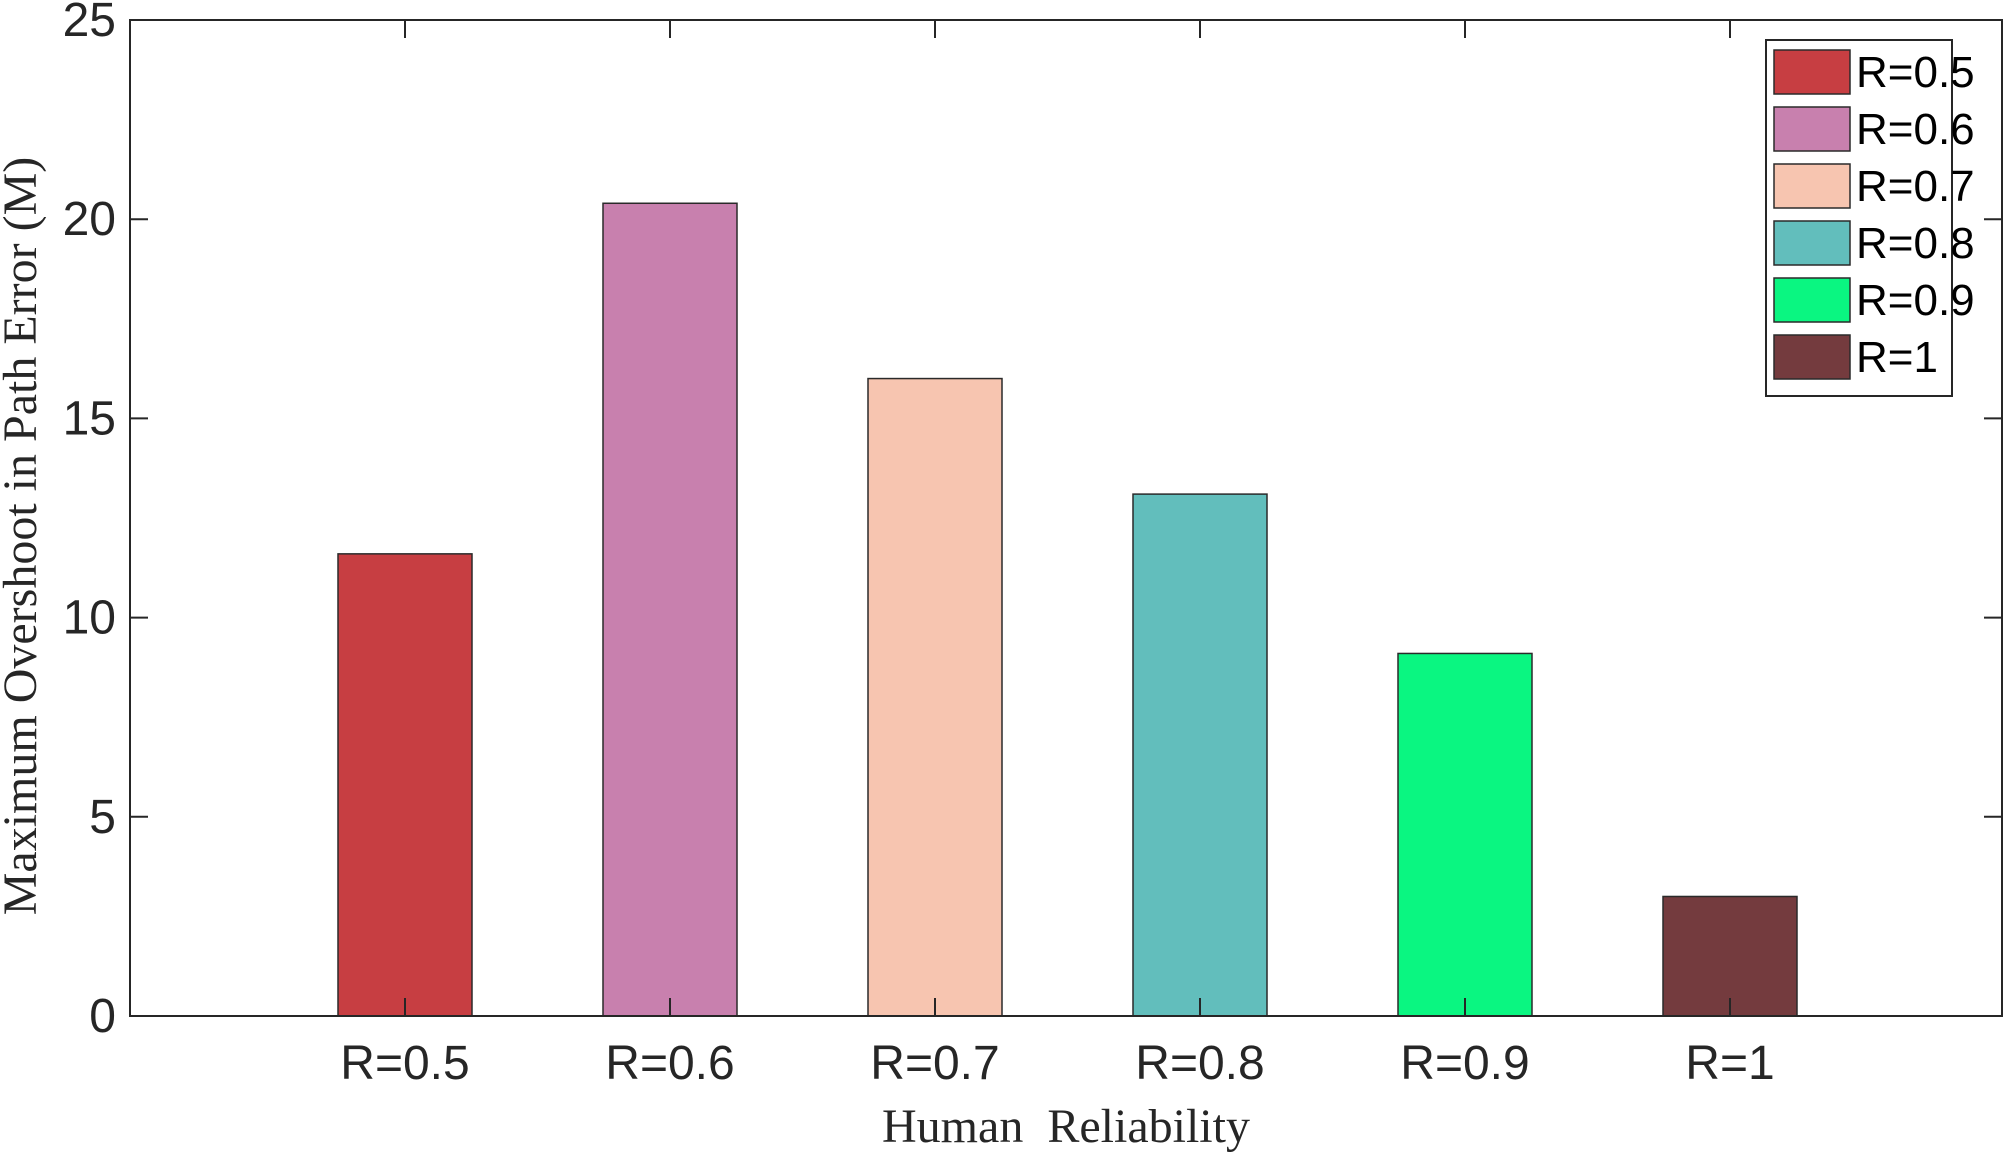 This screenshot has width=2008, height=1157. I want to click on legend-label: R=0.9, so click(1915, 300).